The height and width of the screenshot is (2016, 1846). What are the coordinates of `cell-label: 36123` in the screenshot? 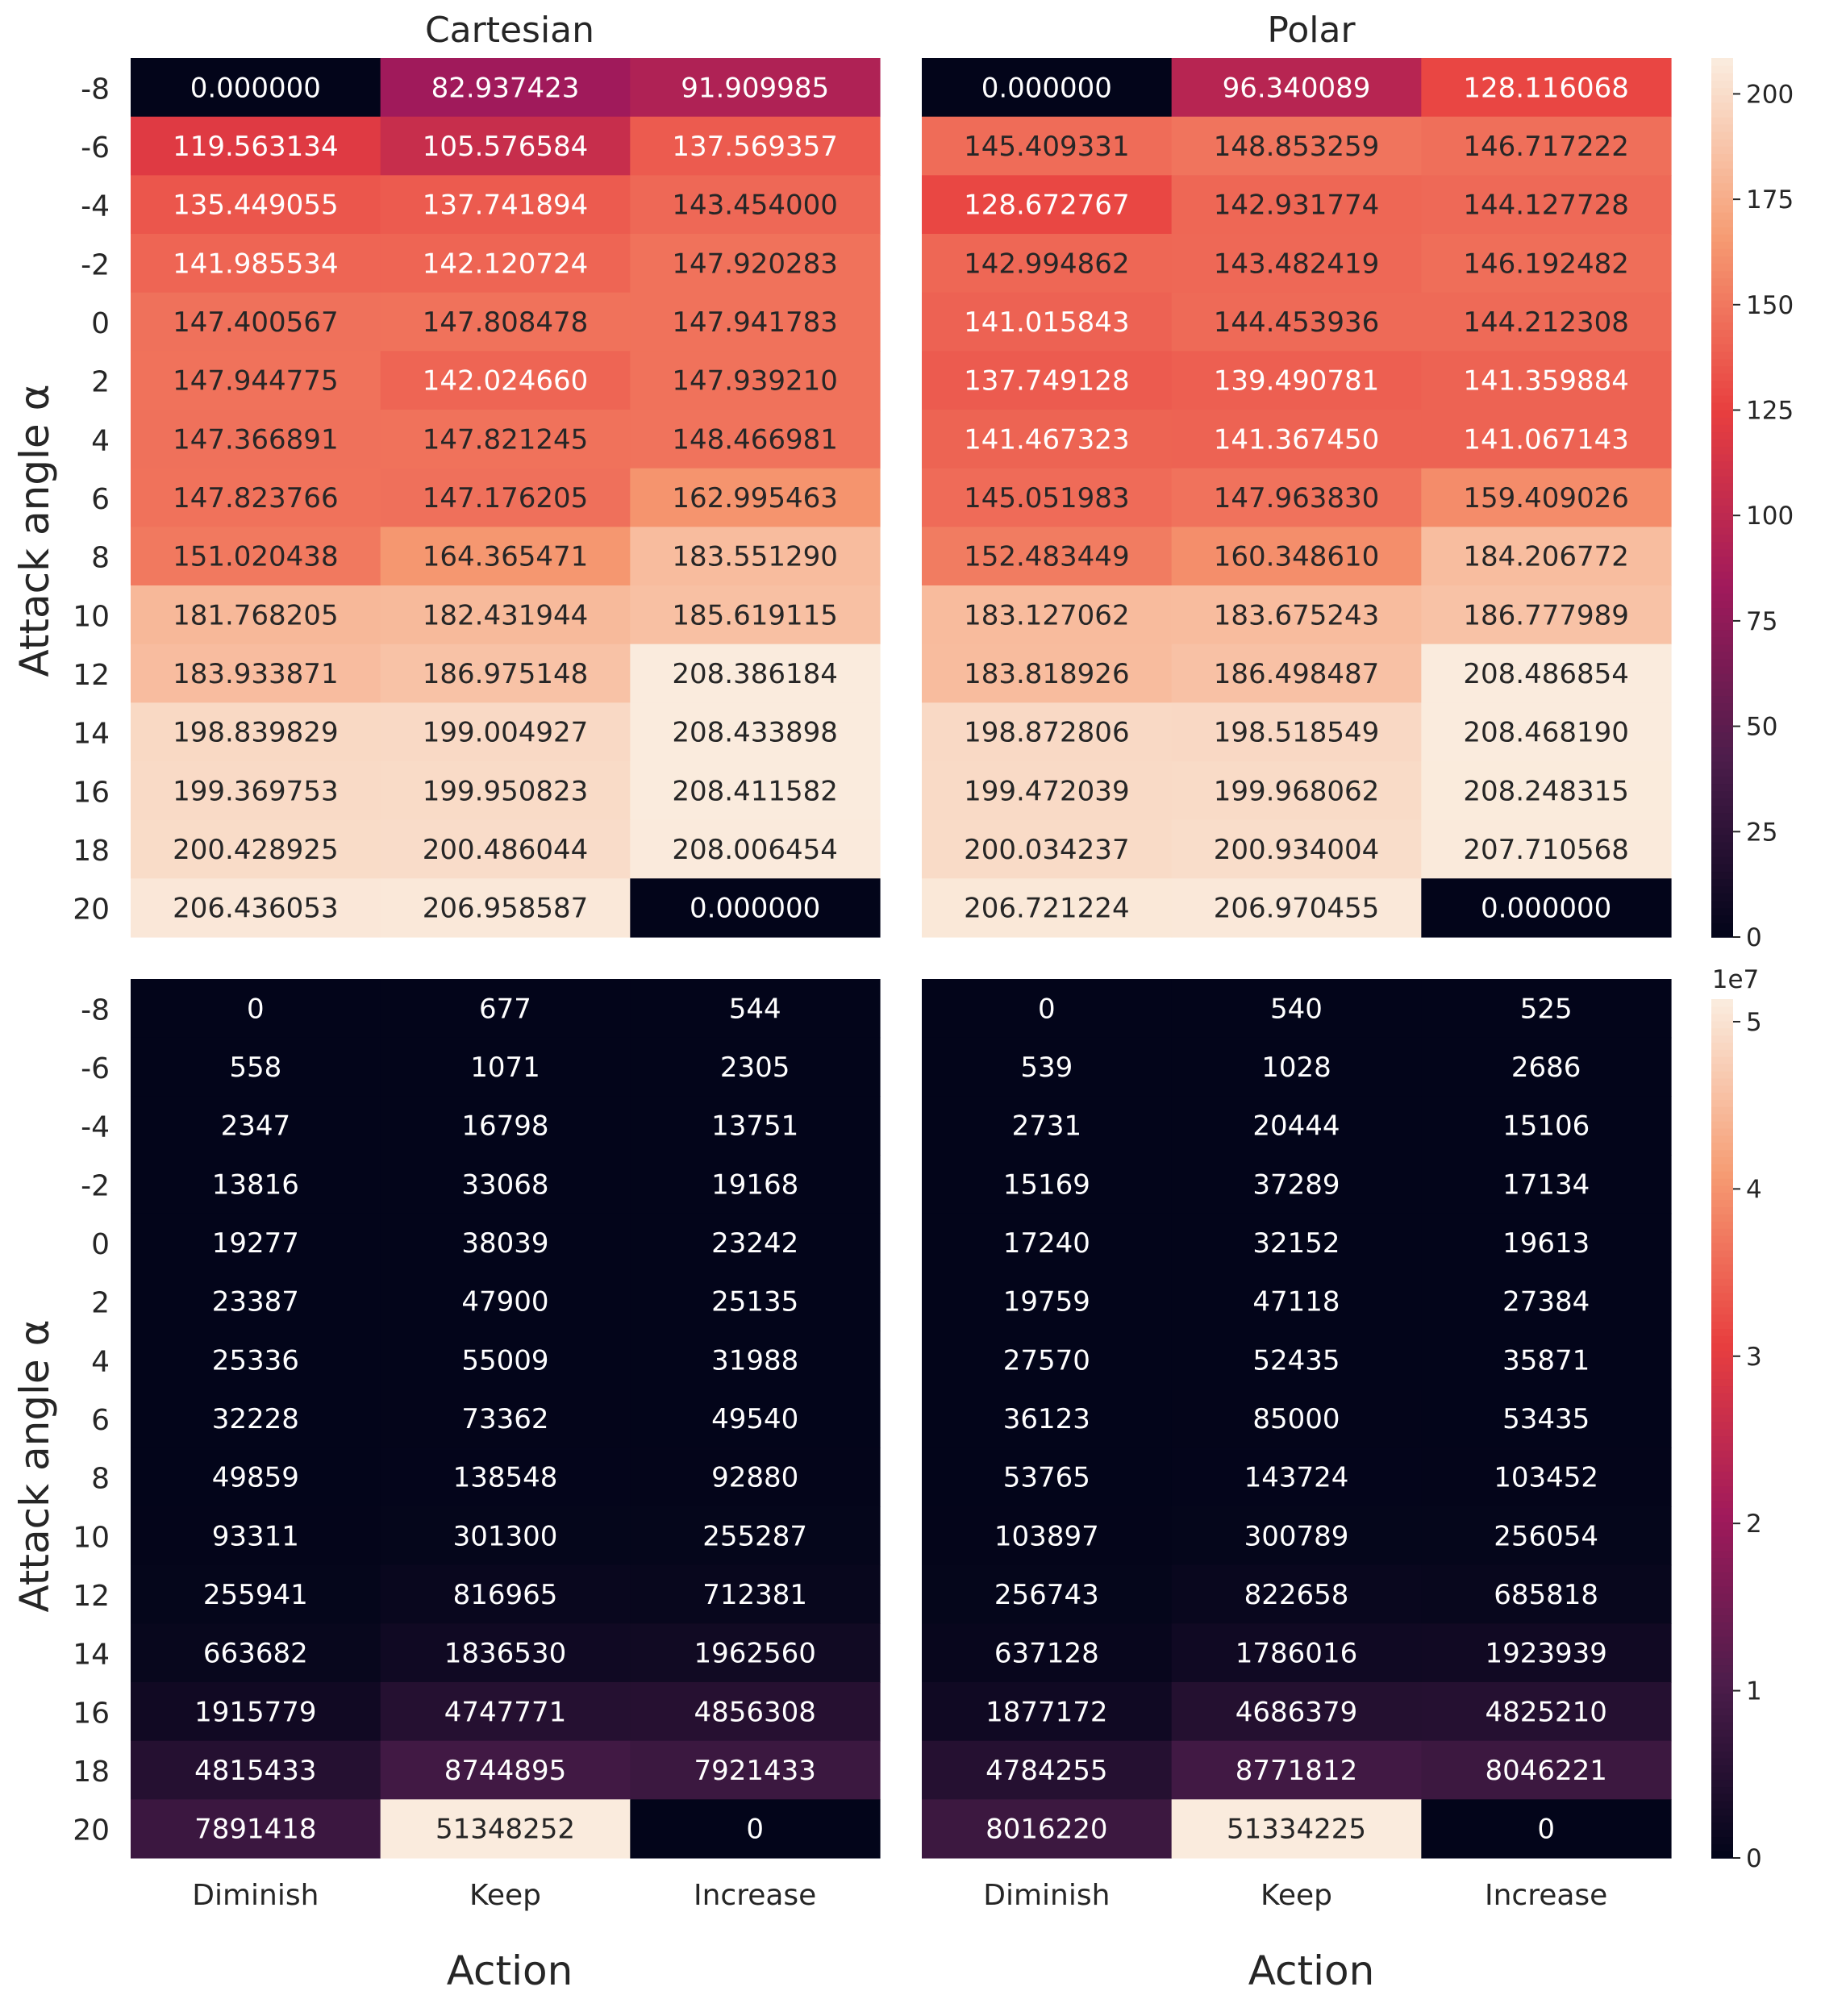 It's located at (1046, 1419).